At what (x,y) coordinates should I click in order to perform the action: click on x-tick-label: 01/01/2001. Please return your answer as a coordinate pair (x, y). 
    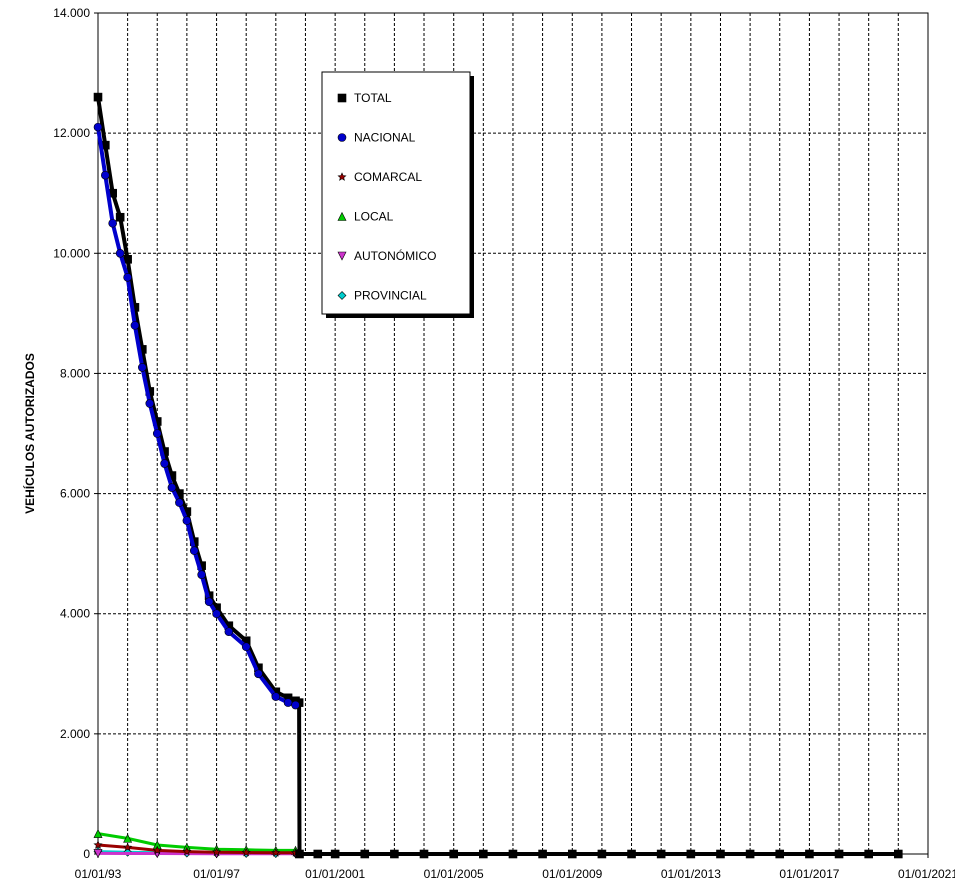
    Looking at the image, I should click on (335, 874).